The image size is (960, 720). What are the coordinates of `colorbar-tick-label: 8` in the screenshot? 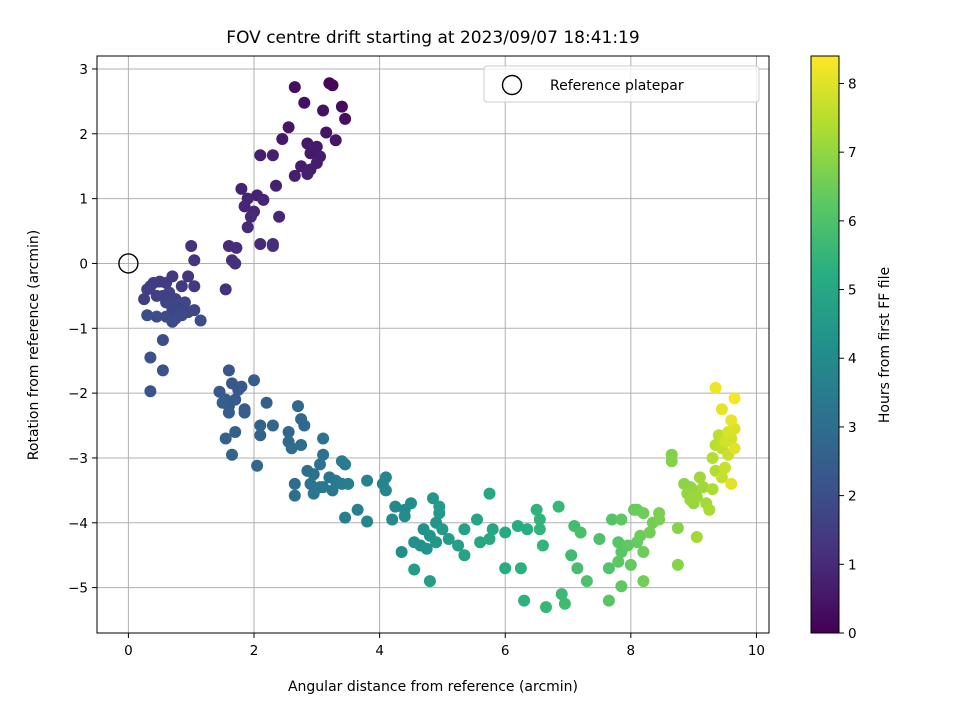 It's located at (852, 84).